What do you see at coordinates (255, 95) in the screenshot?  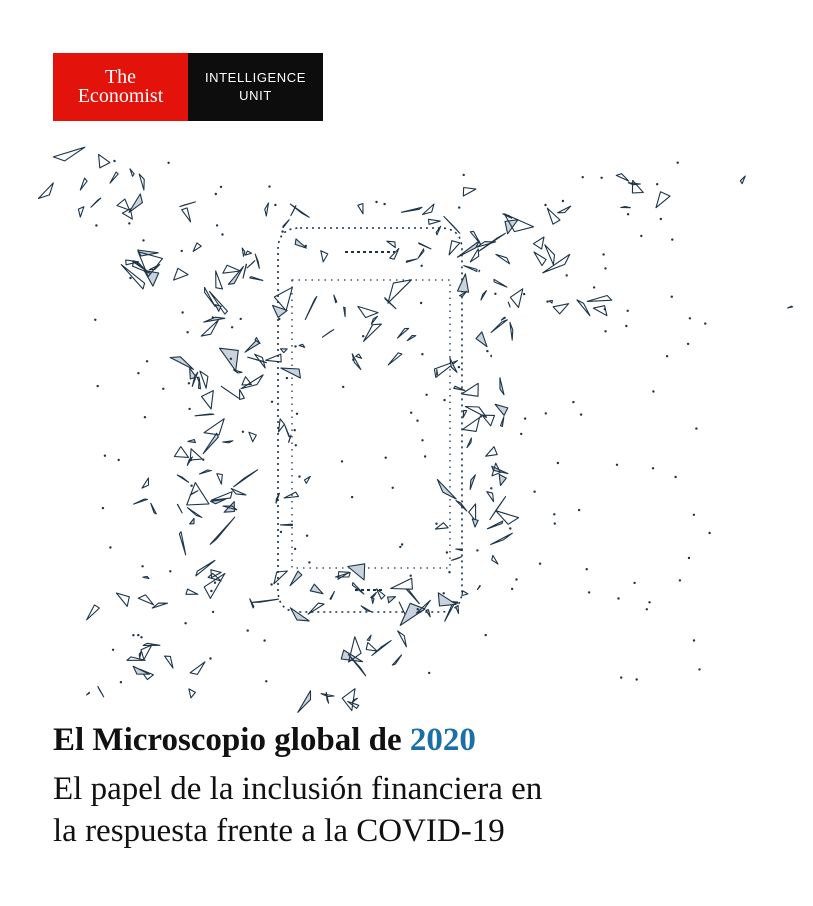 I see `logo-unit-line2: UNIT` at bounding box center [255, 95].